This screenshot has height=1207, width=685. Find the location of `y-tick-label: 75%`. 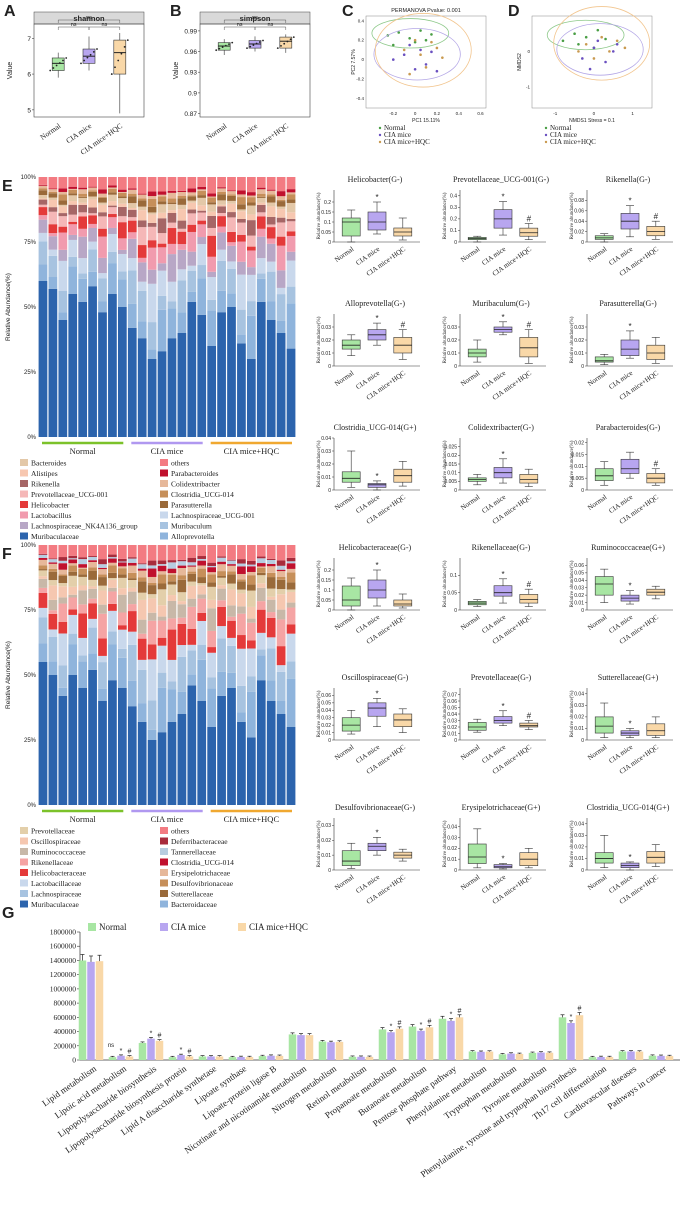

y-tick-label: 75% is located at coordinates (30, 243).